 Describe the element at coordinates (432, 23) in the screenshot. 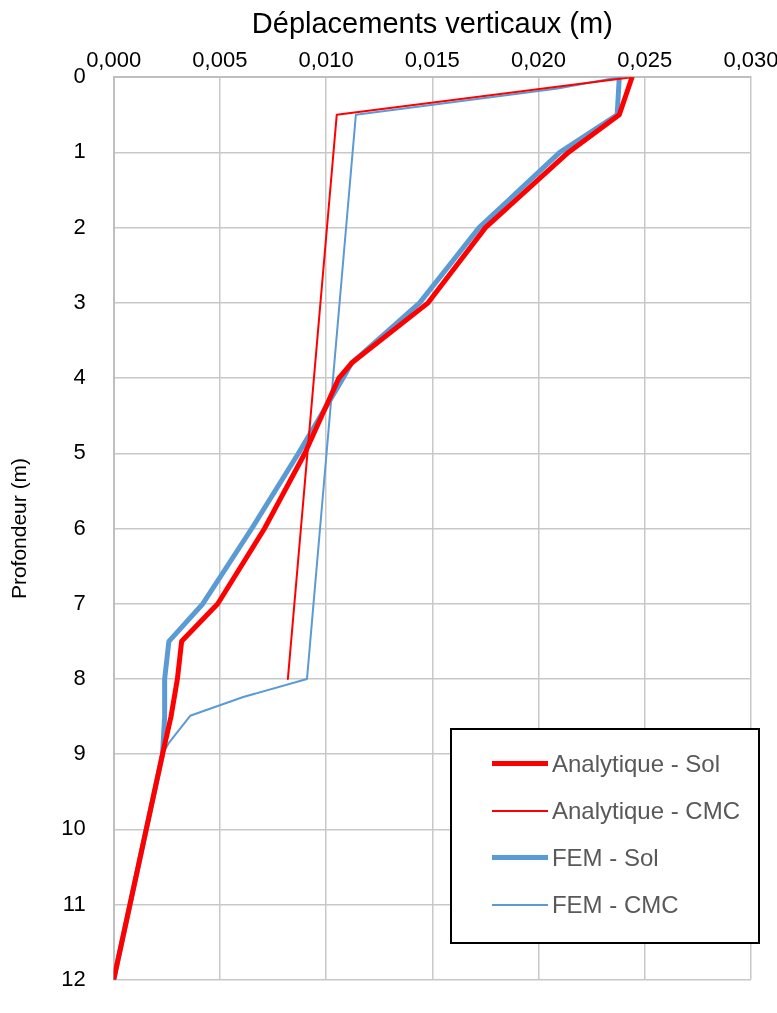

I see `x-axis-title: Déplacements verticaux (m)` at that location.